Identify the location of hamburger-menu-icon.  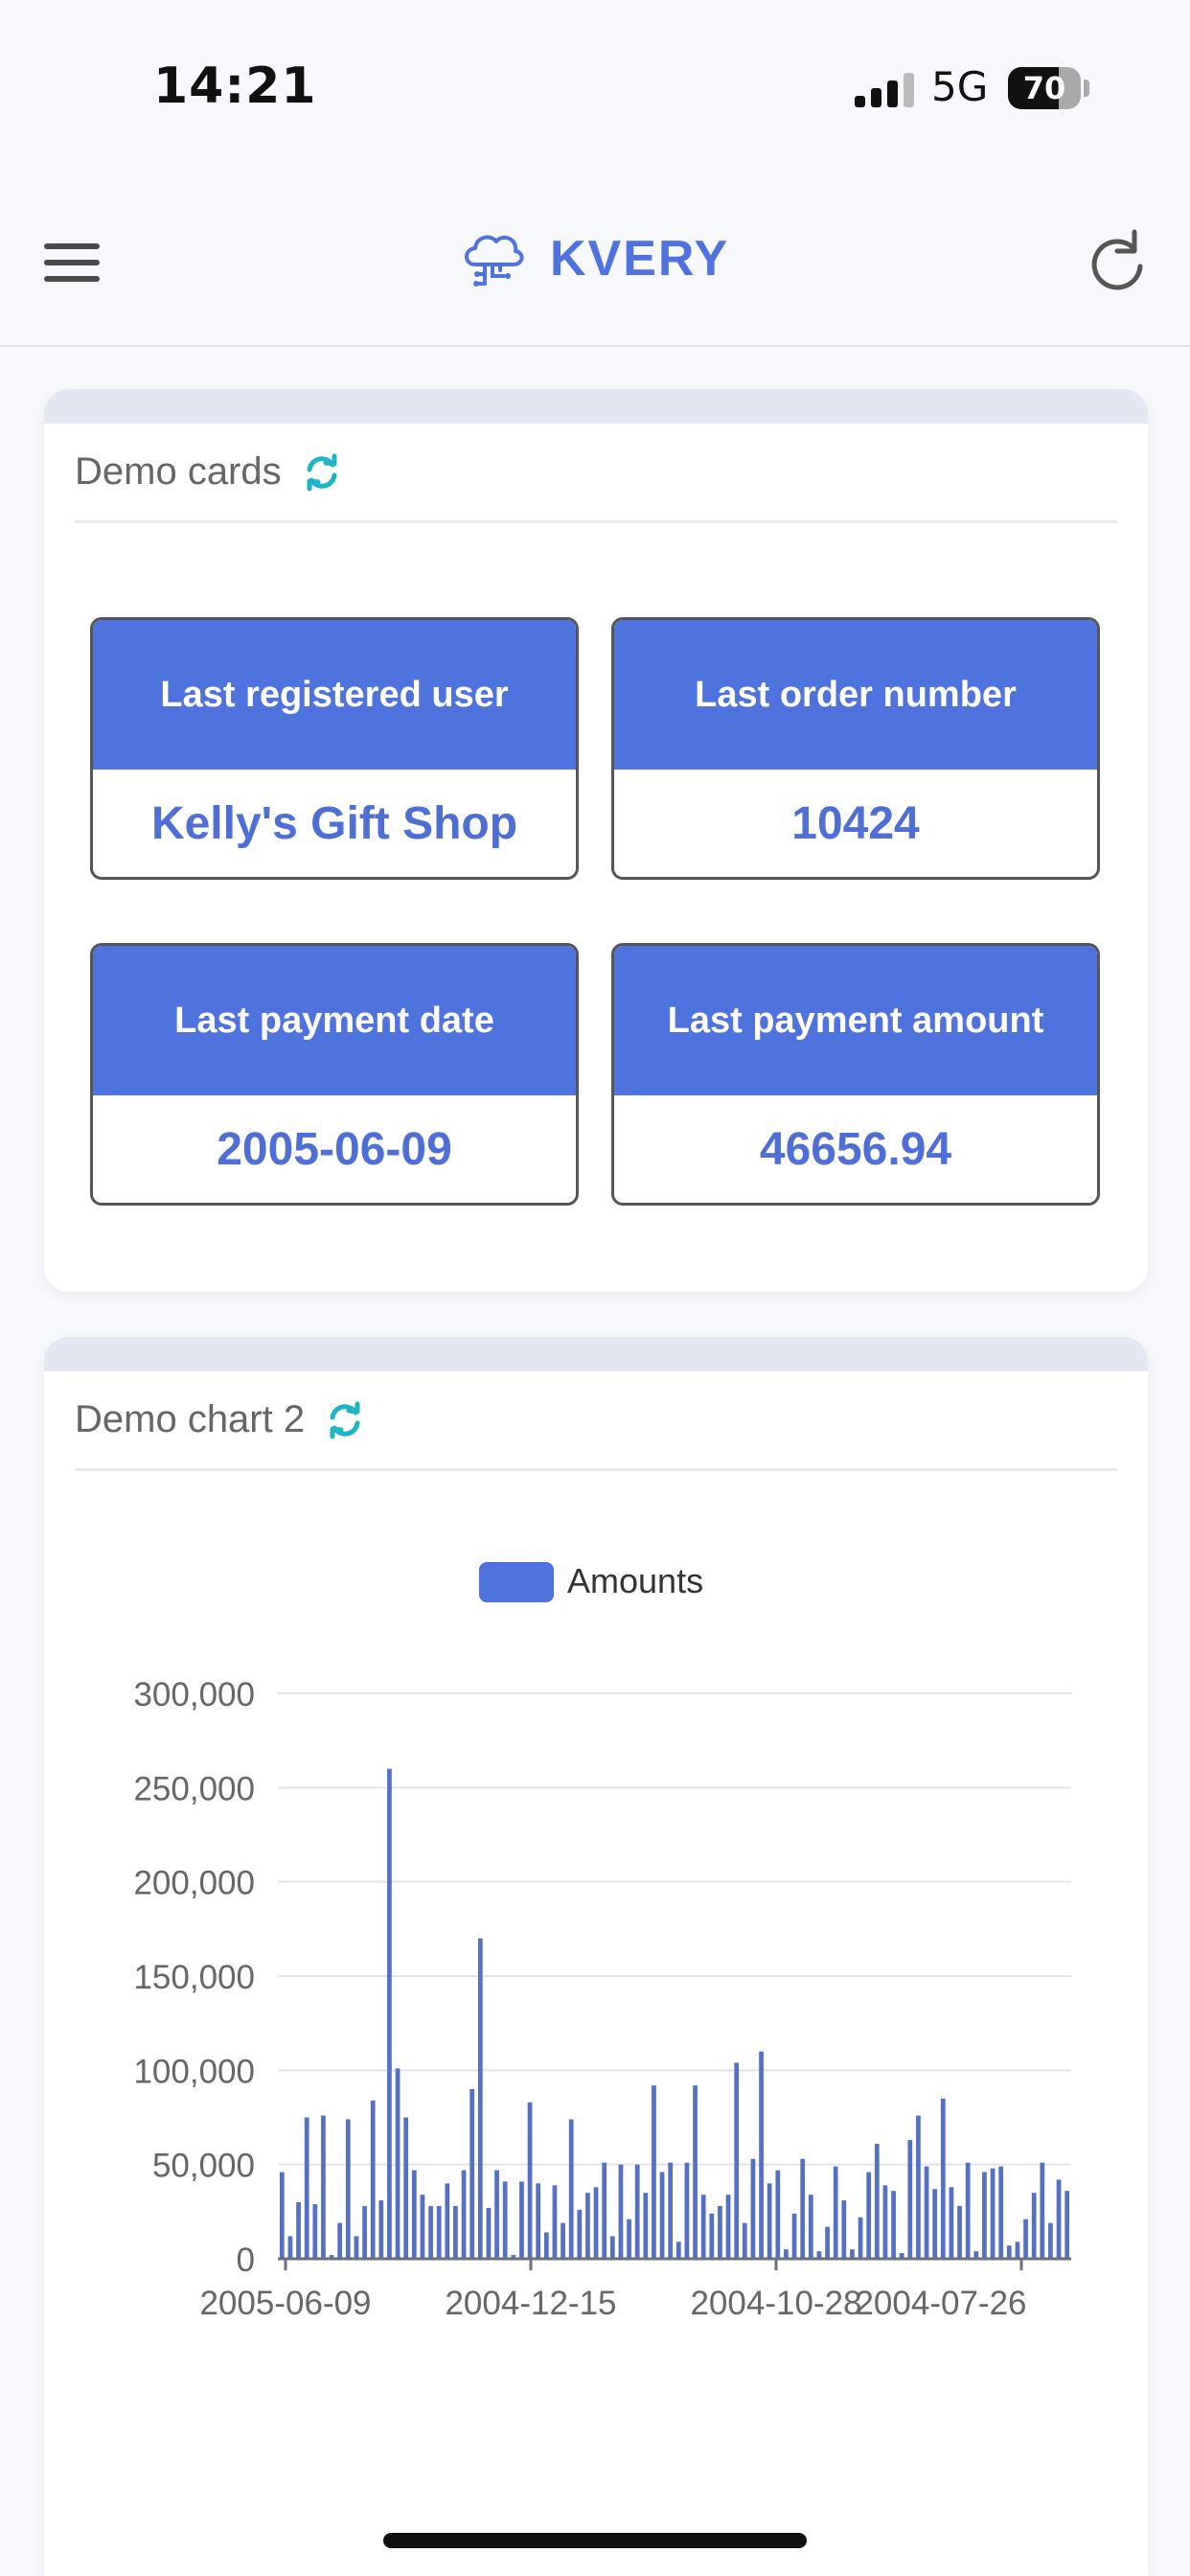
(72, 262).